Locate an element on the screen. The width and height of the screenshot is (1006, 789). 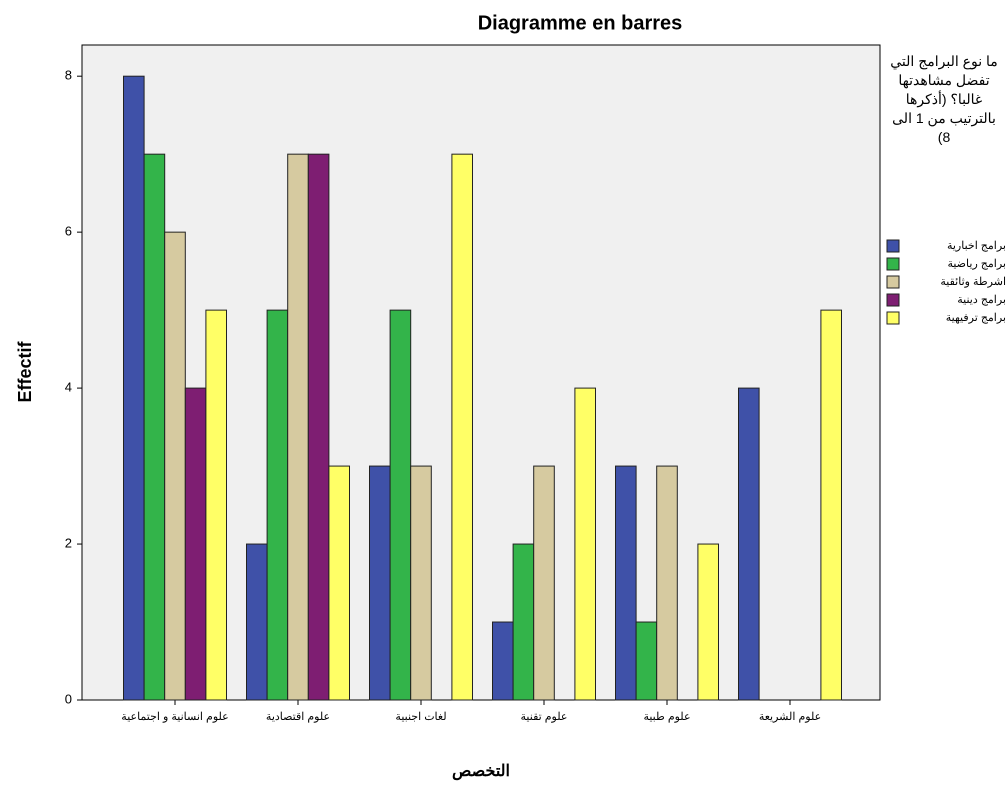
y-tick-label: 8 is located at coordinates (68, 75).